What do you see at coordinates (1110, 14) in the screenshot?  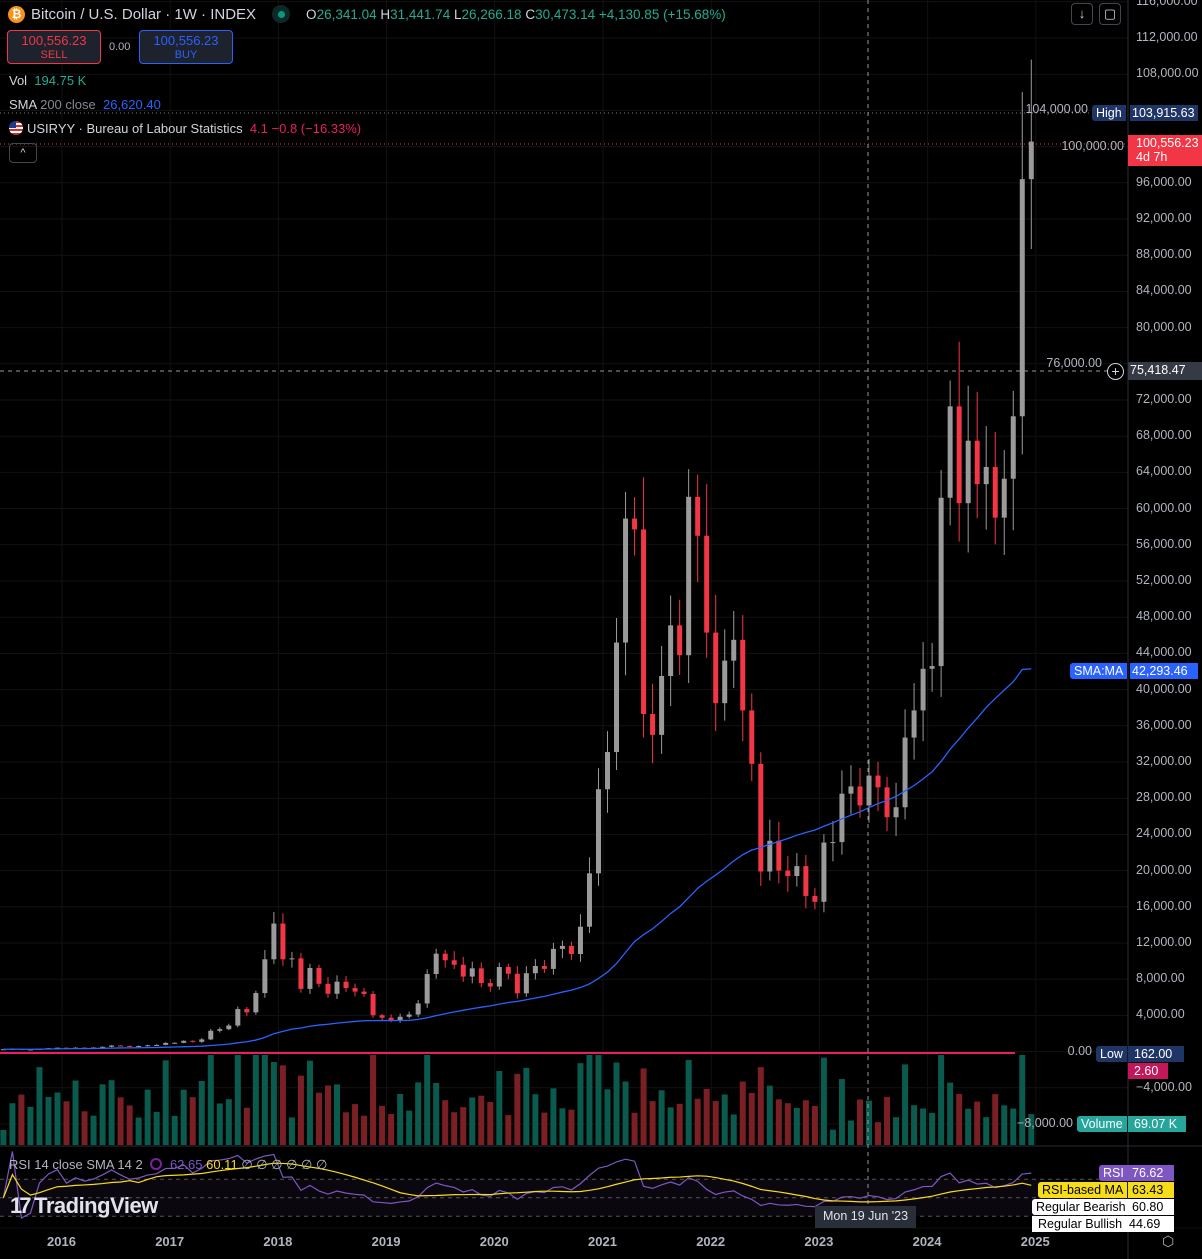 I see `fullscreen-button: ▢` at bounding box center [1110, 14].